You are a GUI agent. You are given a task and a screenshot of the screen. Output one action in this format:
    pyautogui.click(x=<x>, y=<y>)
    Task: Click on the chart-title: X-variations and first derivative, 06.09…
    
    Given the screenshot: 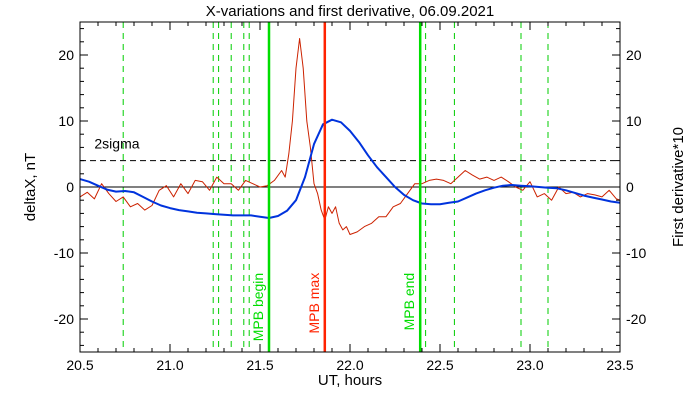 What is the action you would take?
    pyautogui.click(x=350, y=11)
    